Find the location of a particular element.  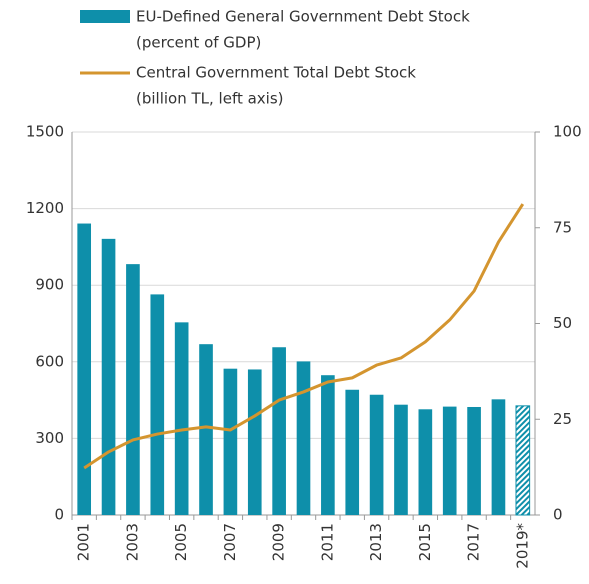

y2-tick-label: 0 is located at coordinates (558, 515).